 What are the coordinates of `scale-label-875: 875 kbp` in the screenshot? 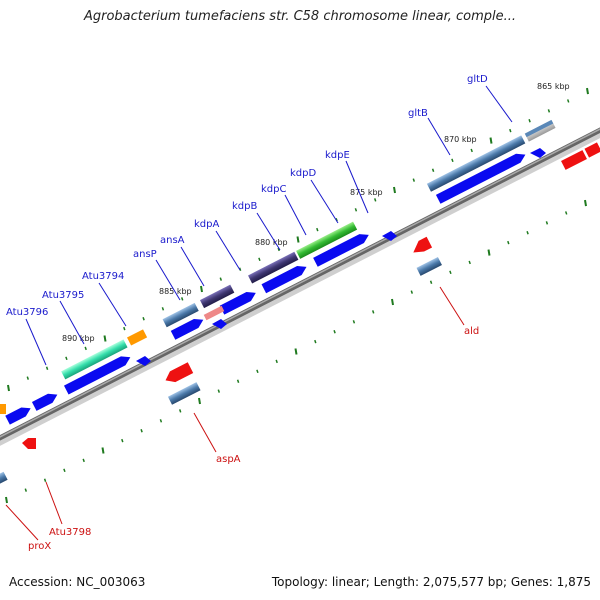 It's located at (366, 192).